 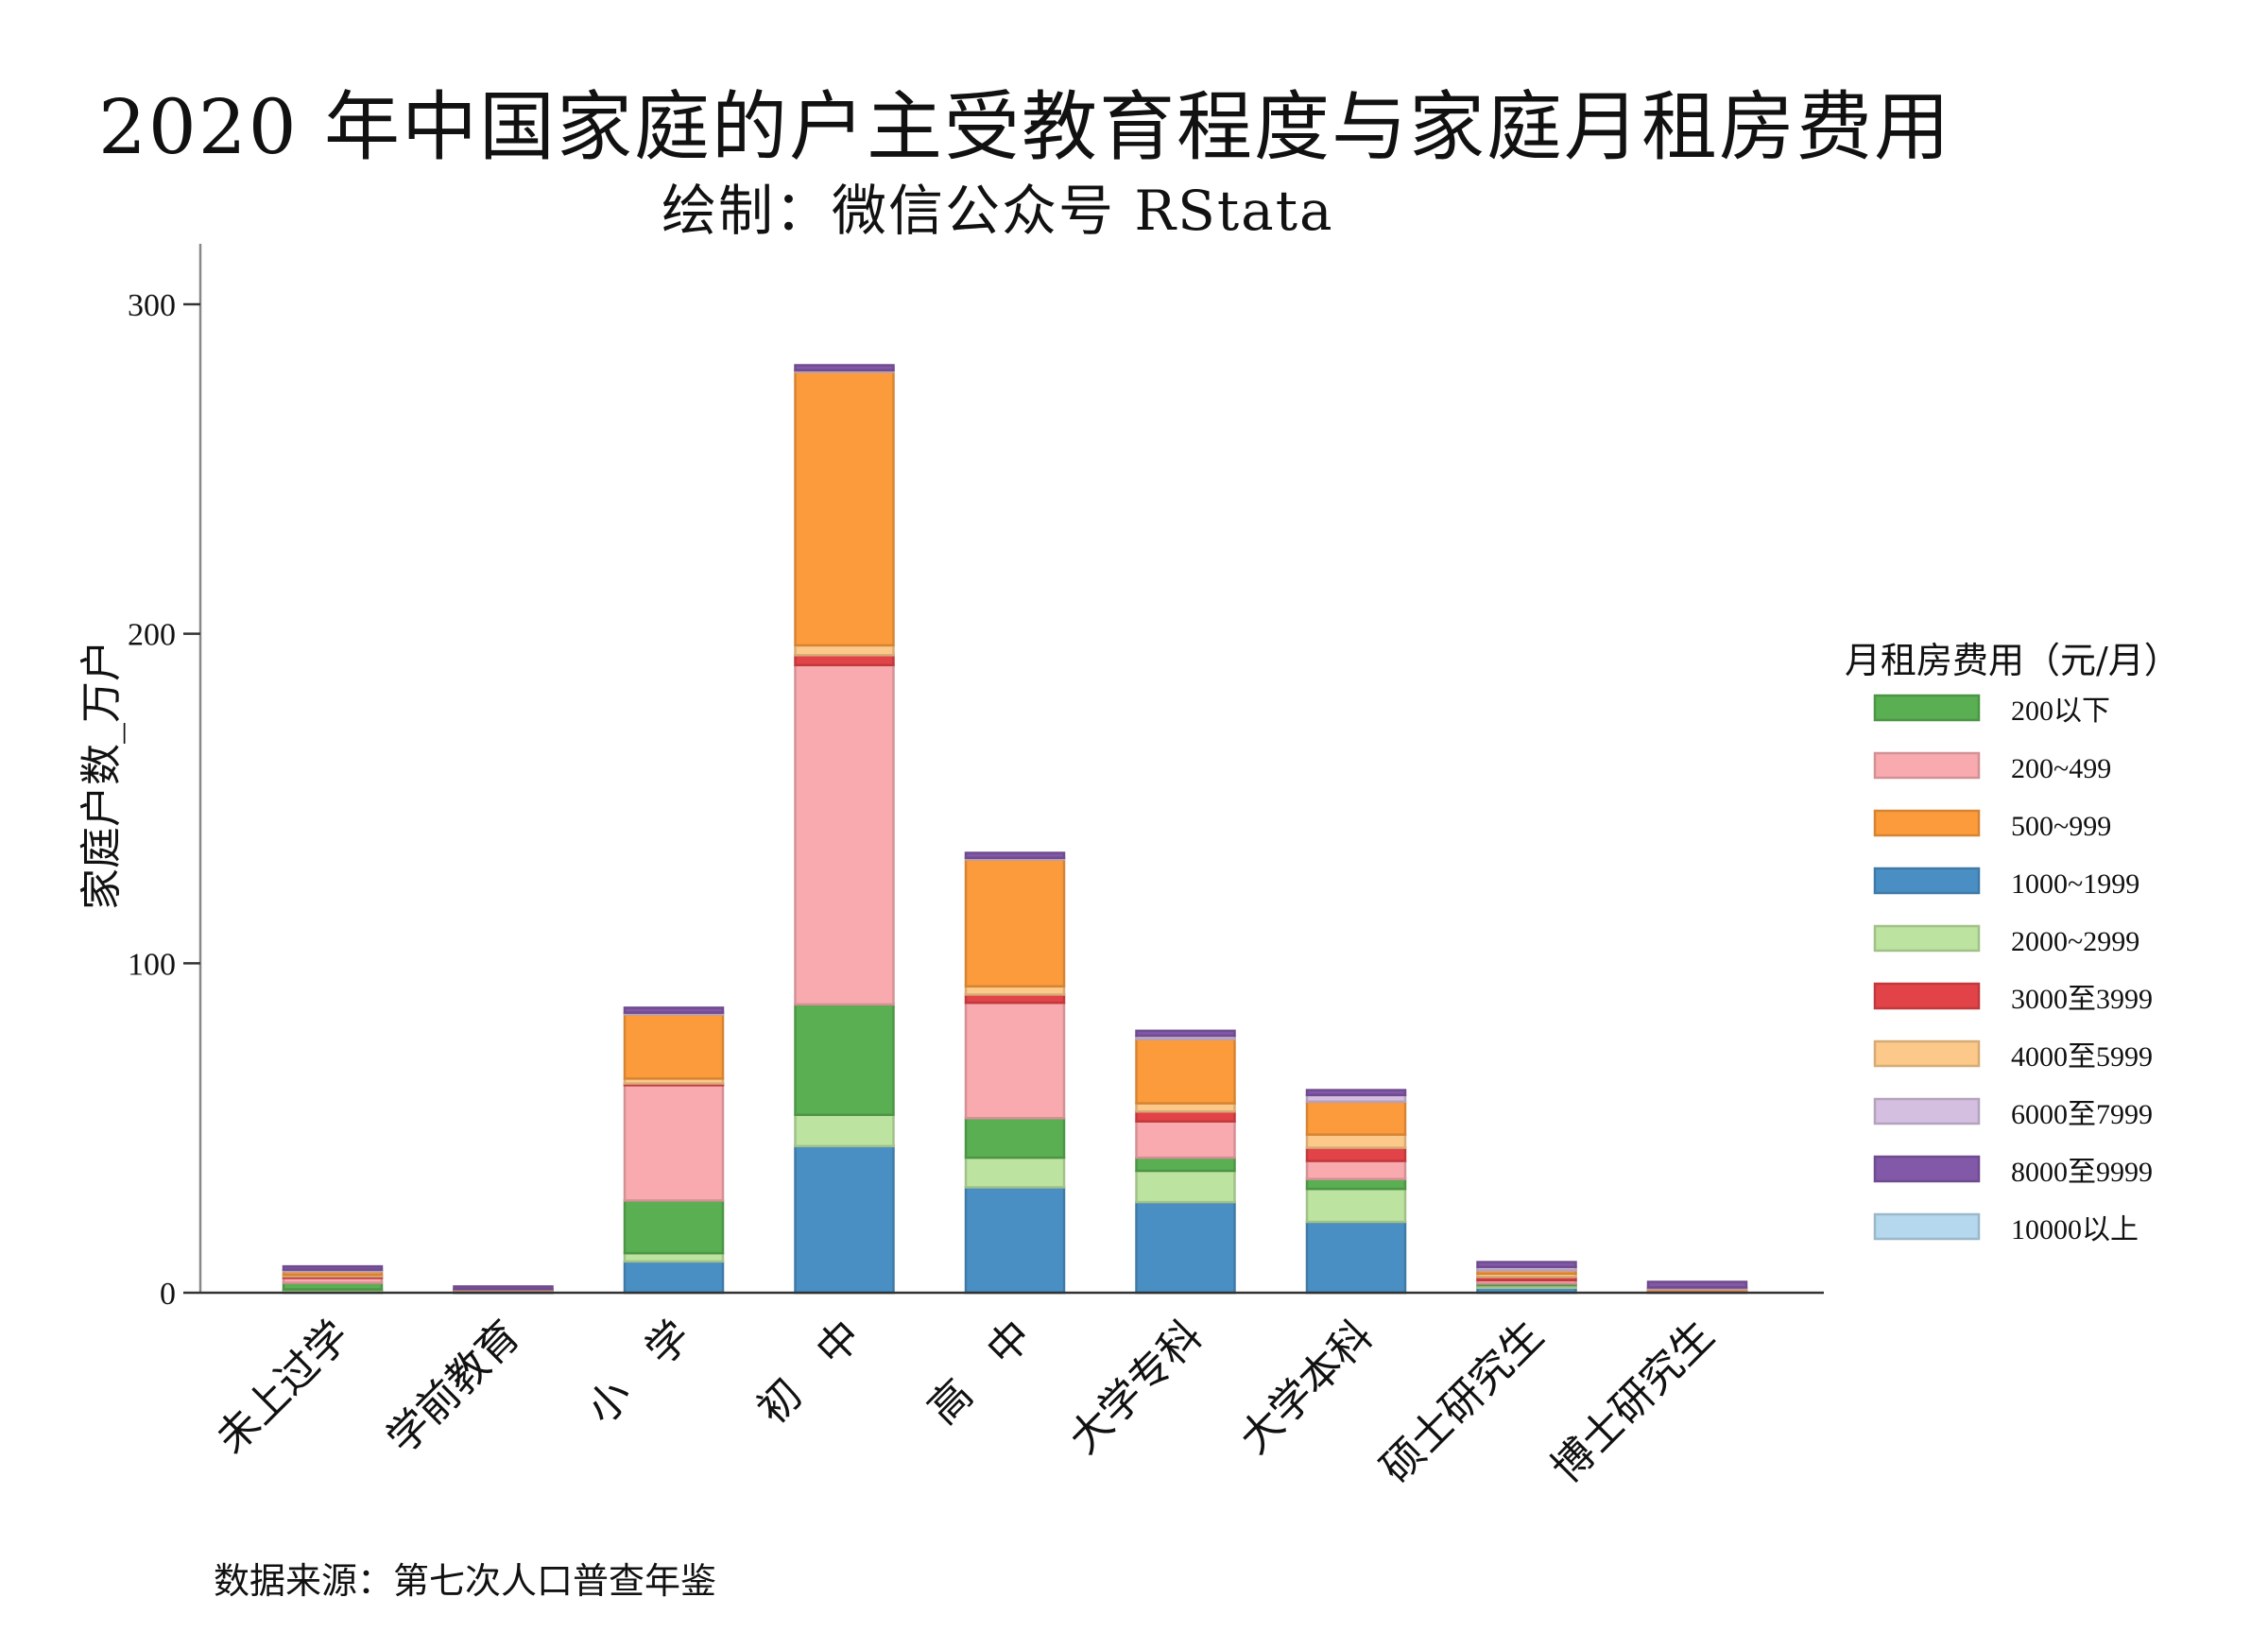 What do you see at coordinates (998, 211) in the screenshot?
I see `chart-subtitle: 绘制：微信公众号 RStata` at bounding box center [998, 211].